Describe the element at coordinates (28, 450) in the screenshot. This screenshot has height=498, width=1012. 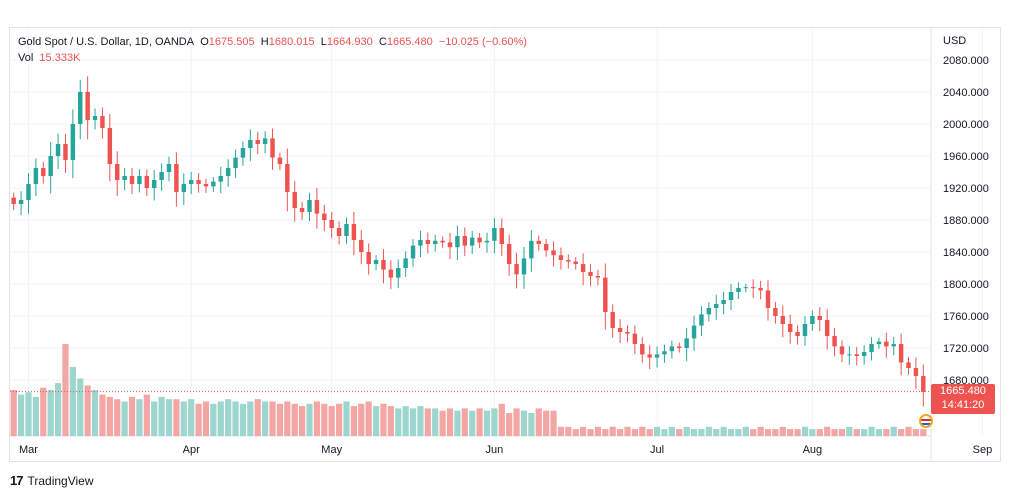
I see `month-label: Mar` at that location.